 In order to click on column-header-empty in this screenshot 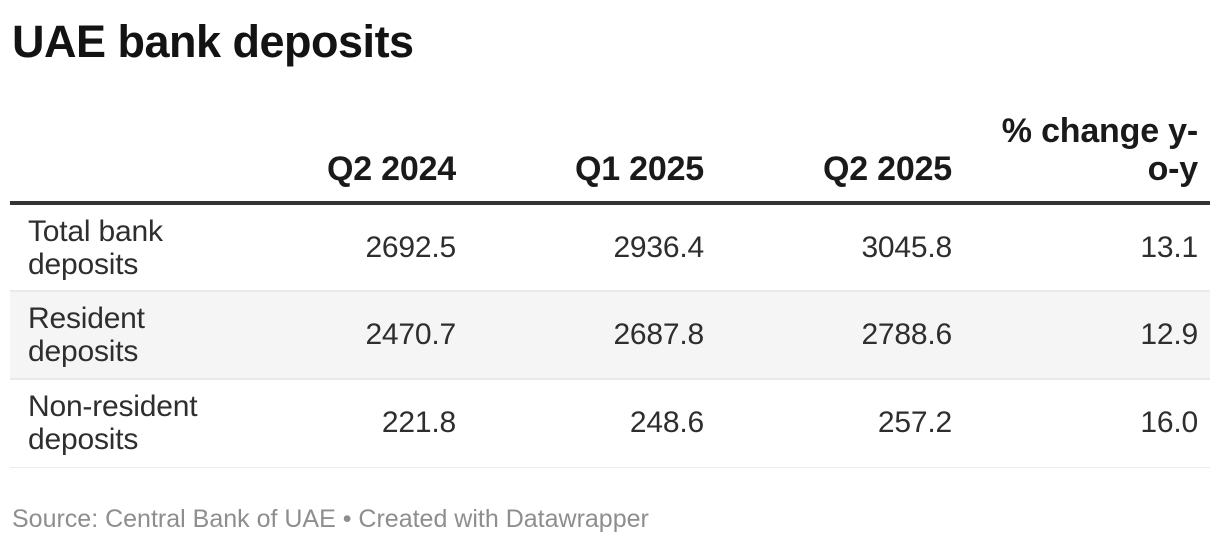, I will do `click(115, 158)`.